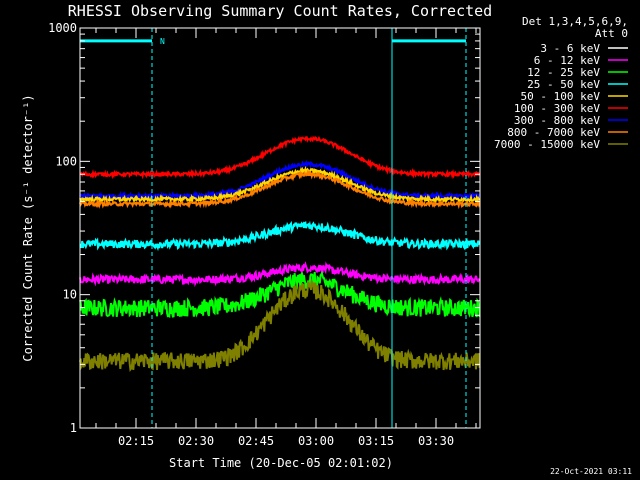 The height and width of the screenshot is (480, 640). I want to click on legend-label-6: 300 - 800 keV, so click(557, 120).